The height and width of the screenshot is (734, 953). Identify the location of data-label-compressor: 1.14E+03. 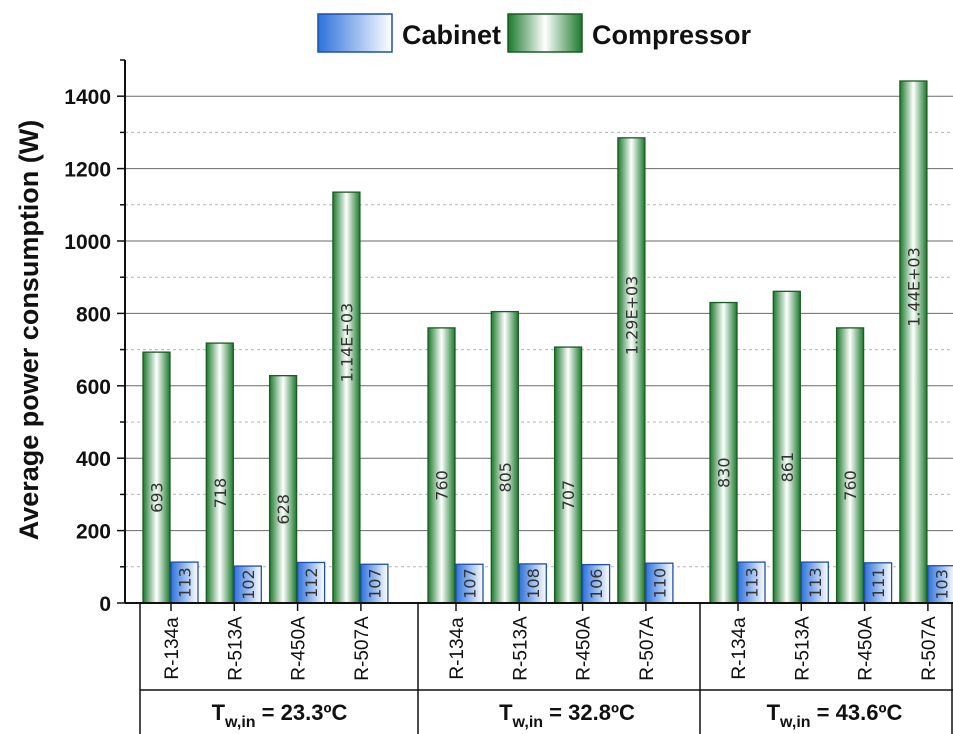
(346, 343).